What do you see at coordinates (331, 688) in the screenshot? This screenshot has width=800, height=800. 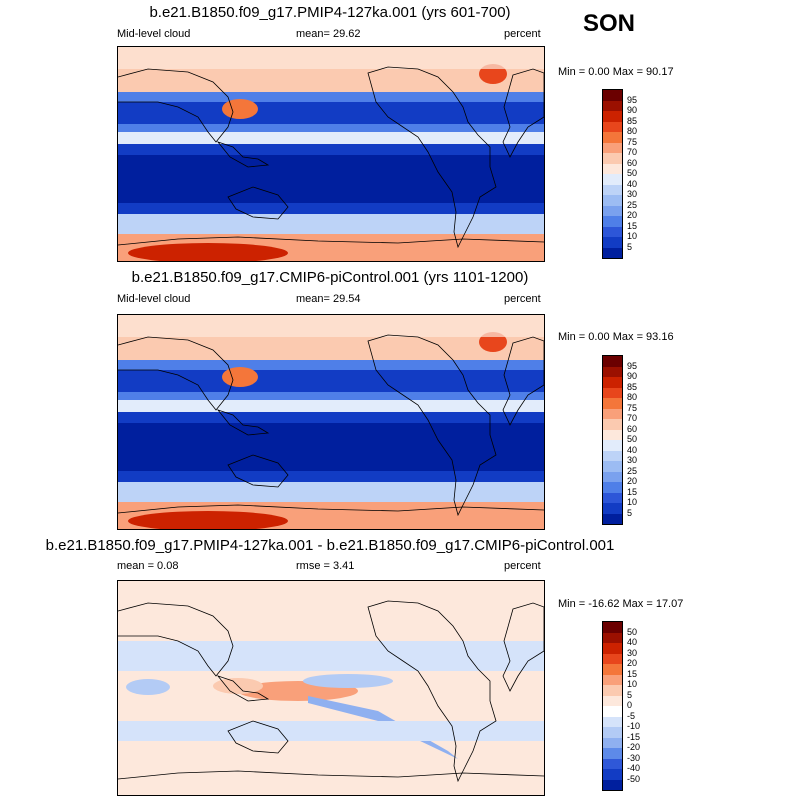 I see `panel-3-map` at bounding box center [331, 688].